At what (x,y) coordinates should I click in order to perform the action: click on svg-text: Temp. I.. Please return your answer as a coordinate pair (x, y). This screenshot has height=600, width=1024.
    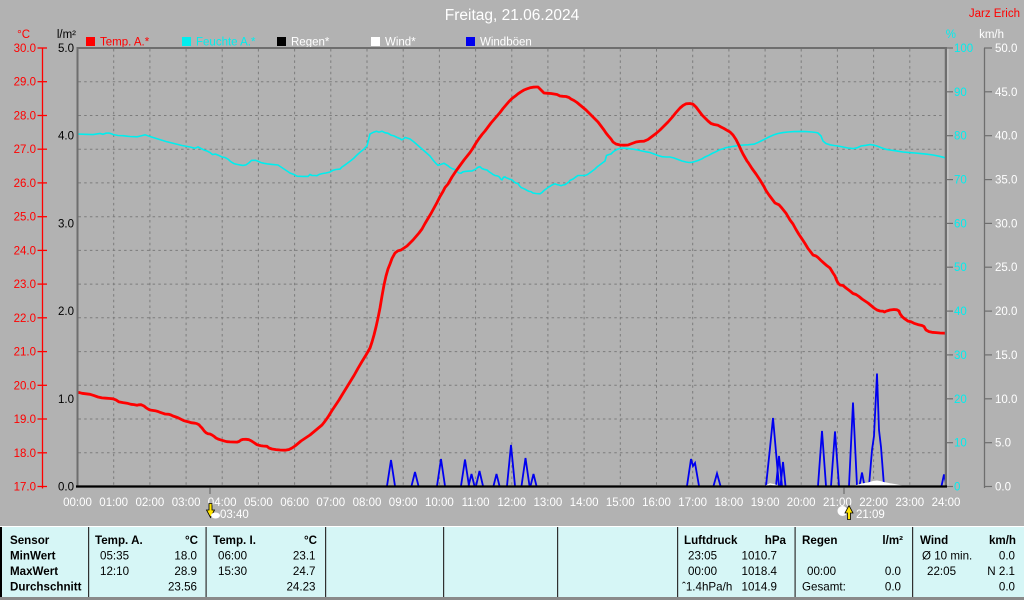
    Looking at the image, I should click on (234, 540).